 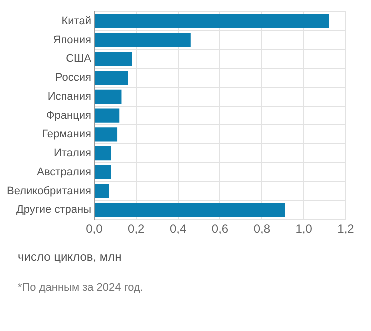 I want to click on x-tick-label: 0,4, so click(x=178, y=229).